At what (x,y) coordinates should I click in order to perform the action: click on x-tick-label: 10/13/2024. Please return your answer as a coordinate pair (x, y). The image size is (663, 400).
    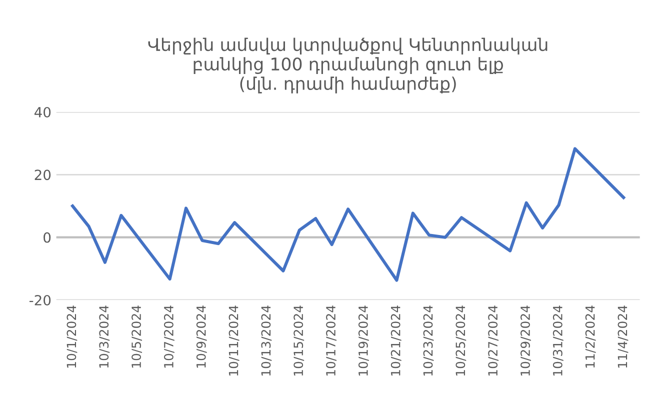
    Looking at the image, I should click on (266, 341).